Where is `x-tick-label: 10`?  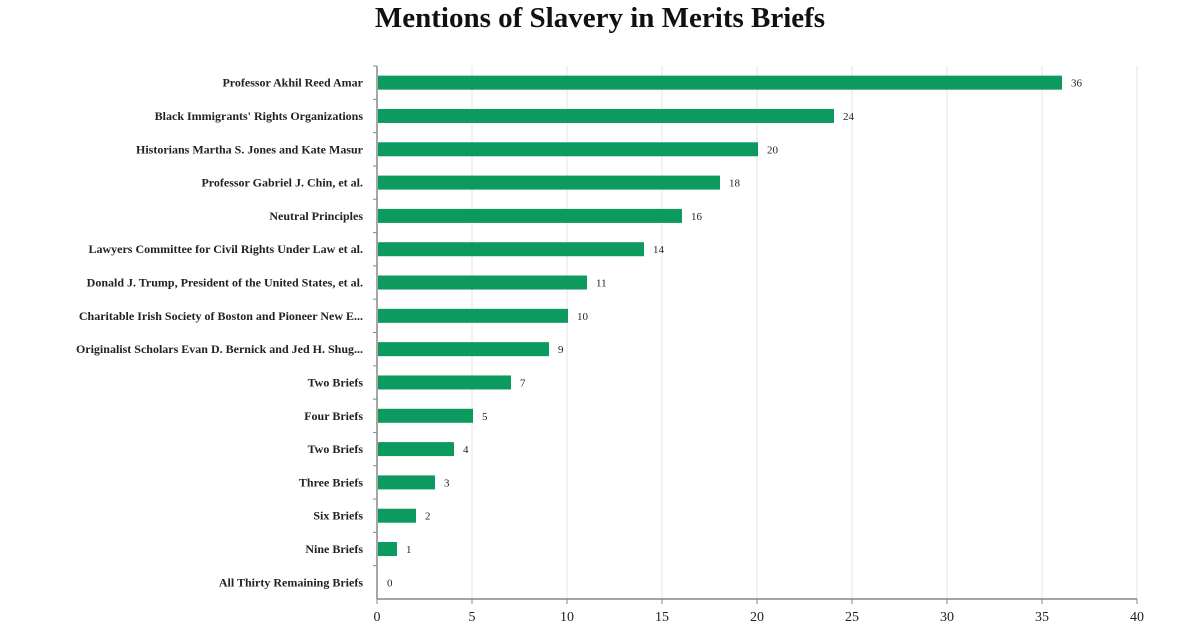
x-tick-label: 10 is located at coordinates (567, 617).